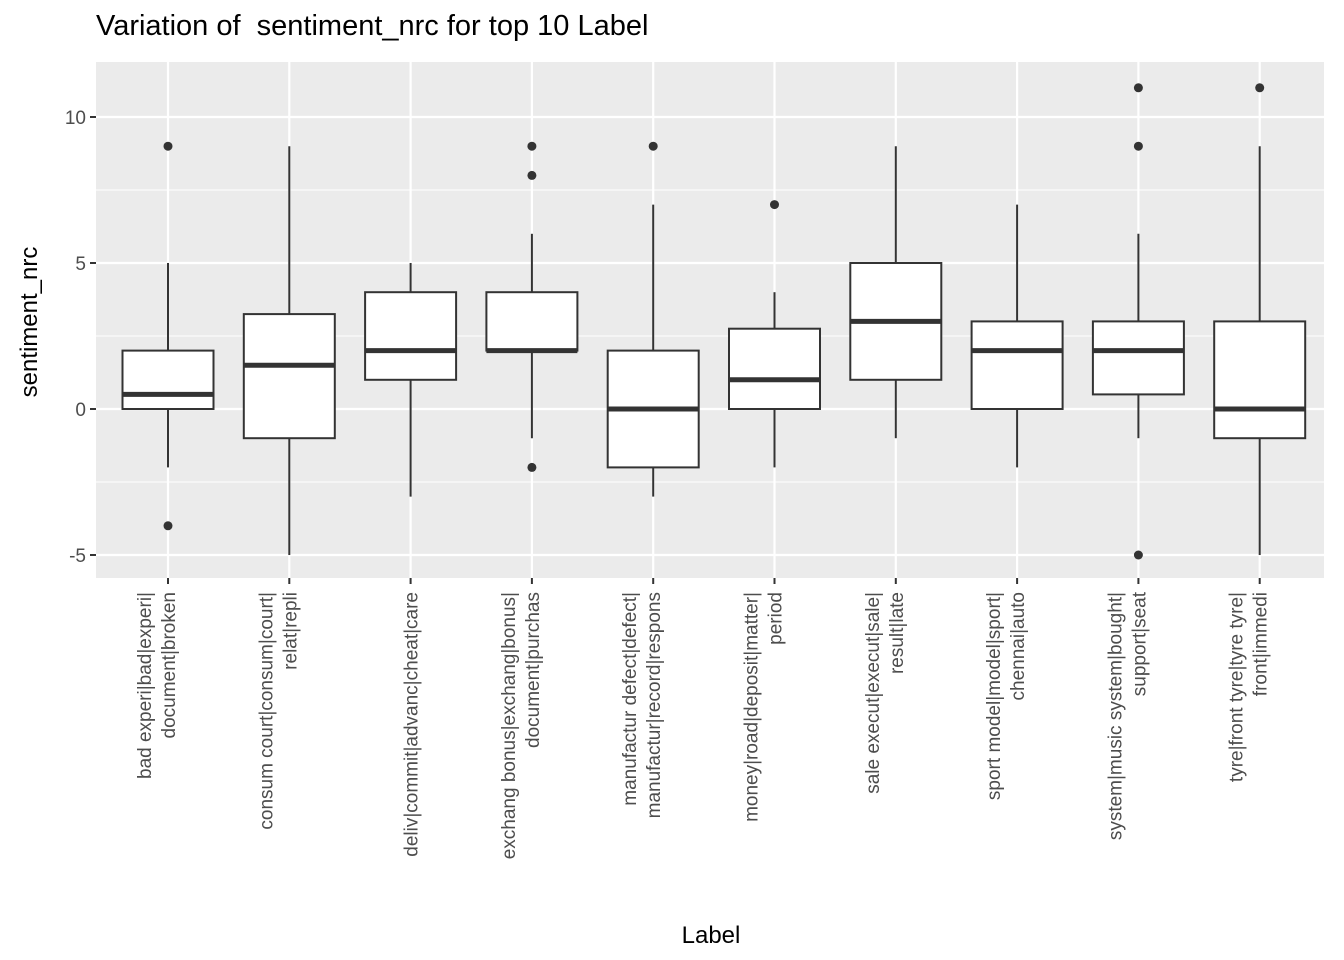 The width and height of the screenshot is (1344, 960). Describe the element at coordinates (1115, 716) in the screenshot. I see `x-tick-label: system|music system|bought|` at that location.